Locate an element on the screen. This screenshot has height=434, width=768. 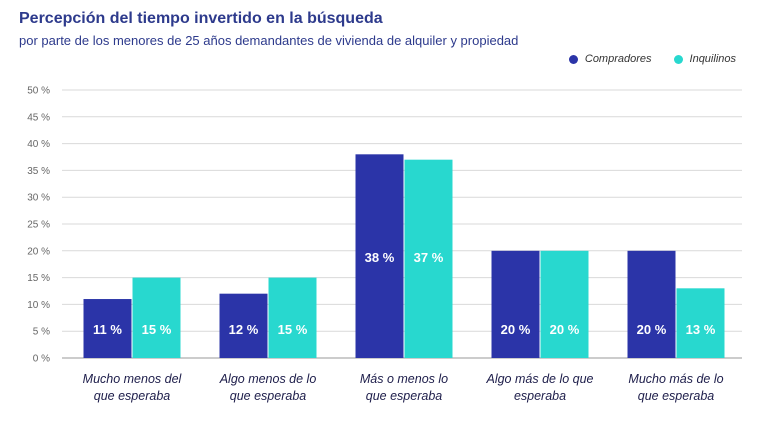
y-tick-label: 15 % is located at coordinates (38, 278).